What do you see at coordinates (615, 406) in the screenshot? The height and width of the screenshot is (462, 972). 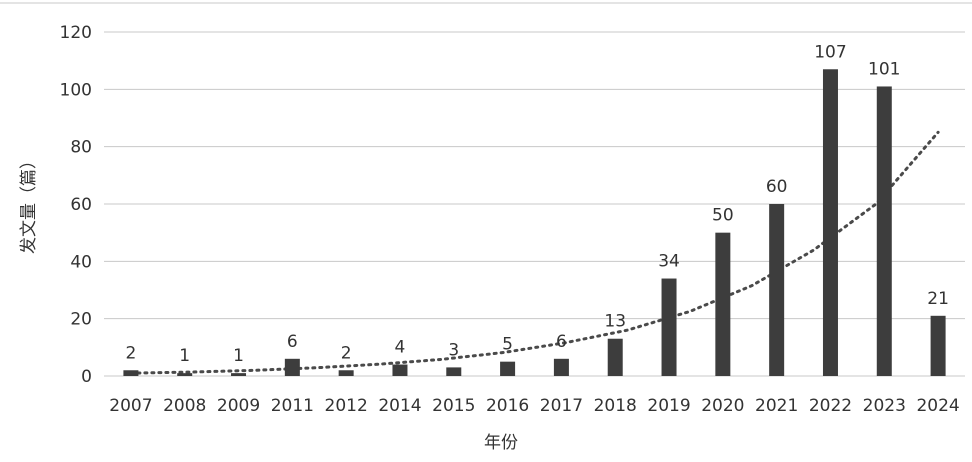 I see `x-tick-label-2018: 2018` at bounding box center [615, 406].